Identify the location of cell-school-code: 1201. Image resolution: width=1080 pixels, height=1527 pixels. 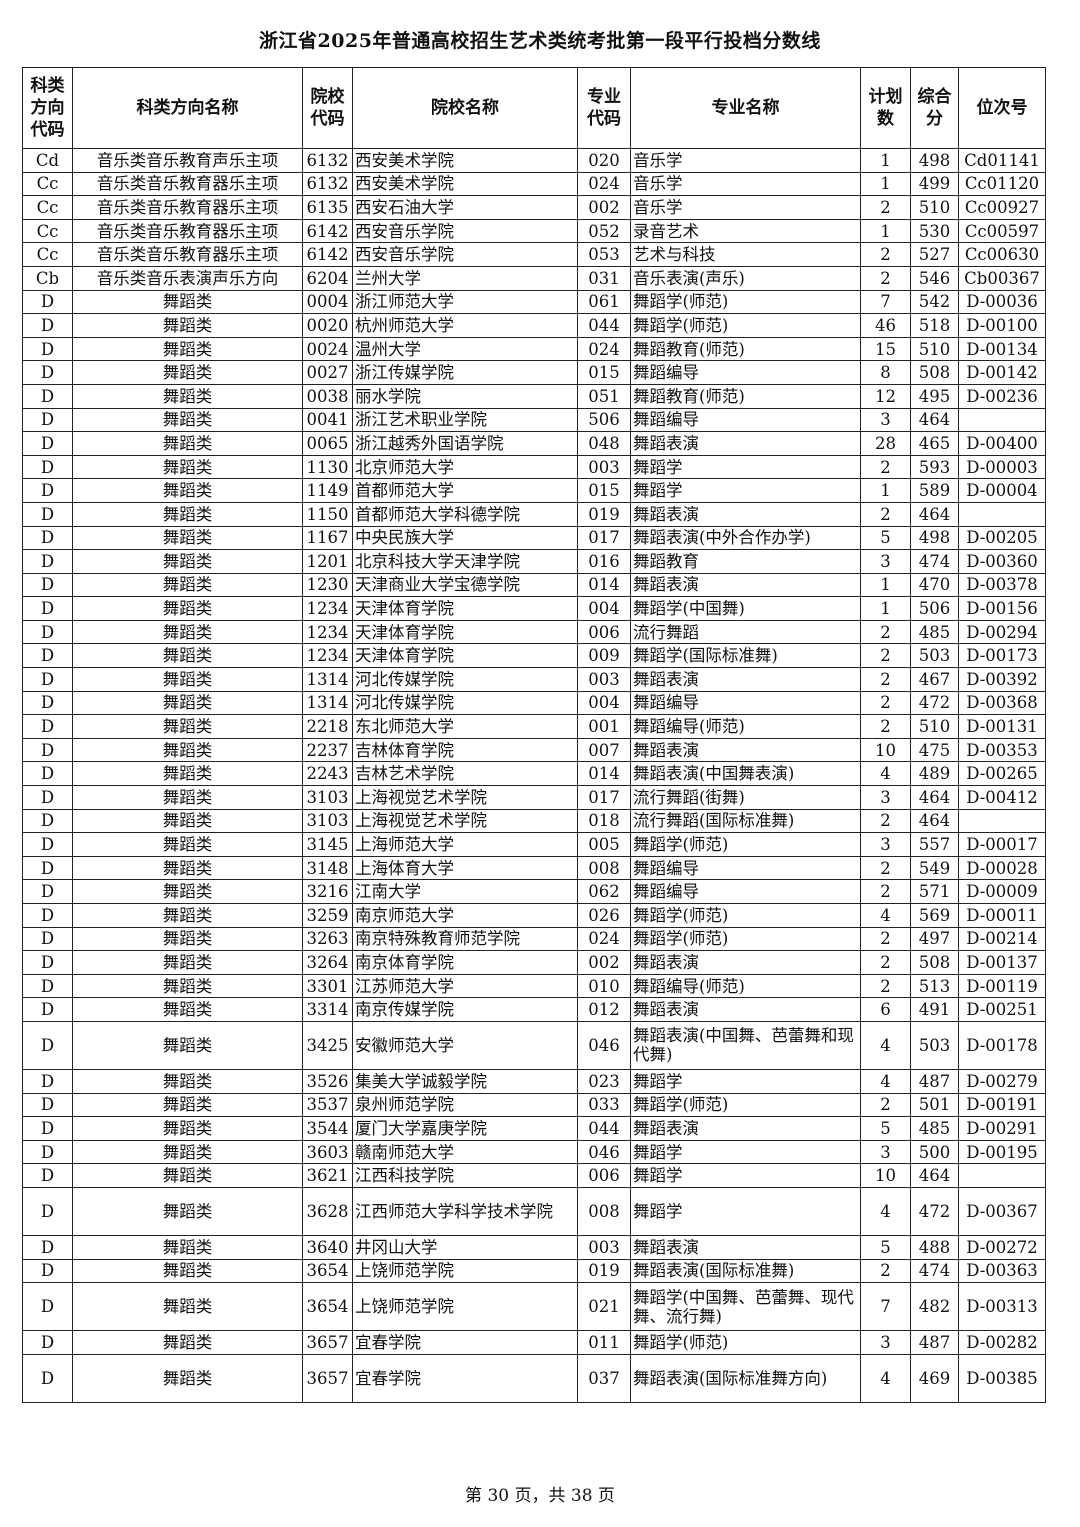
(327, 561).